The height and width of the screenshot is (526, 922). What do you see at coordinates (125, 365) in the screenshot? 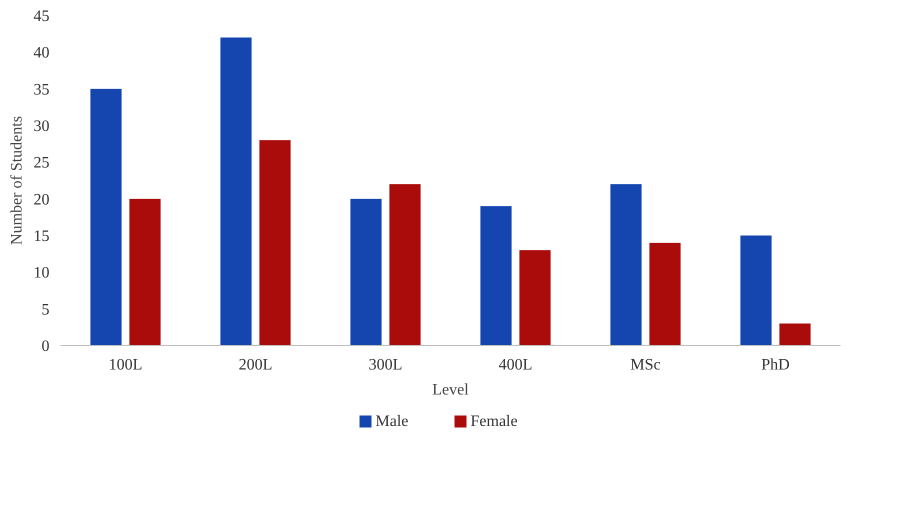
I see `x-tick-label: 100L` at bounding box center [125, 365].